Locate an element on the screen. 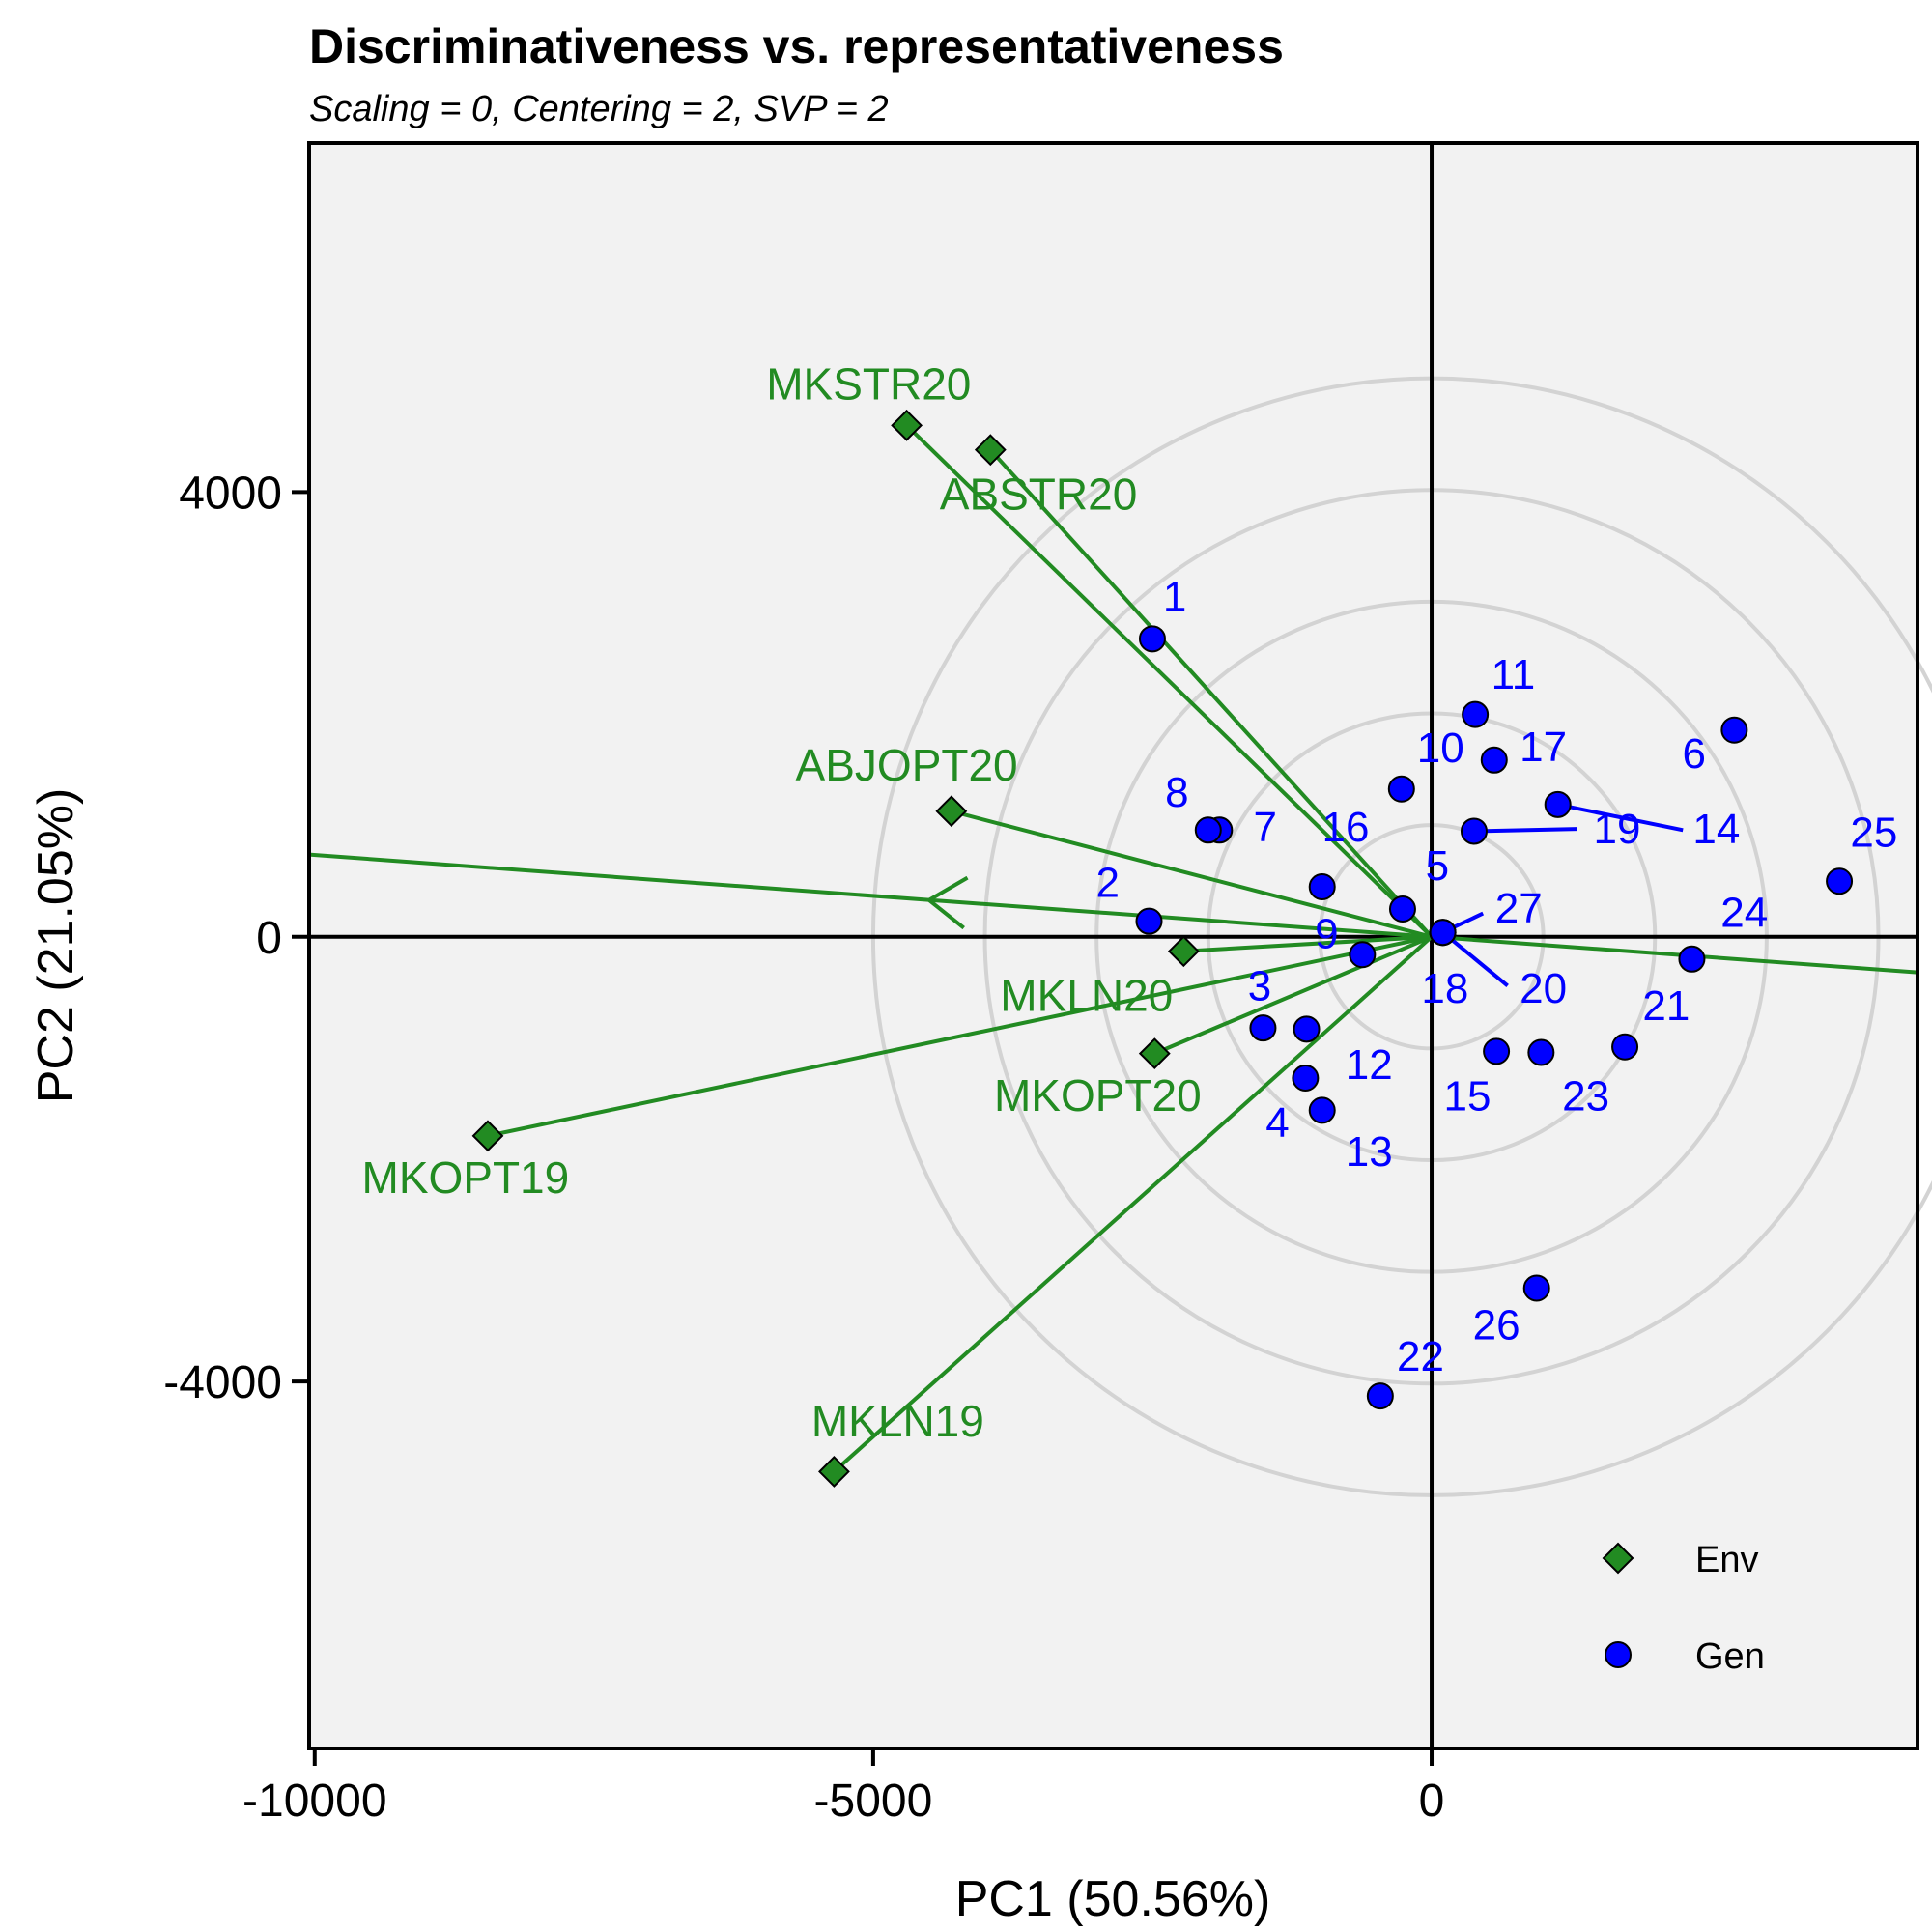  x-axis-ticks: -10000 -5000 0 is located at coordinates (843, 1787).